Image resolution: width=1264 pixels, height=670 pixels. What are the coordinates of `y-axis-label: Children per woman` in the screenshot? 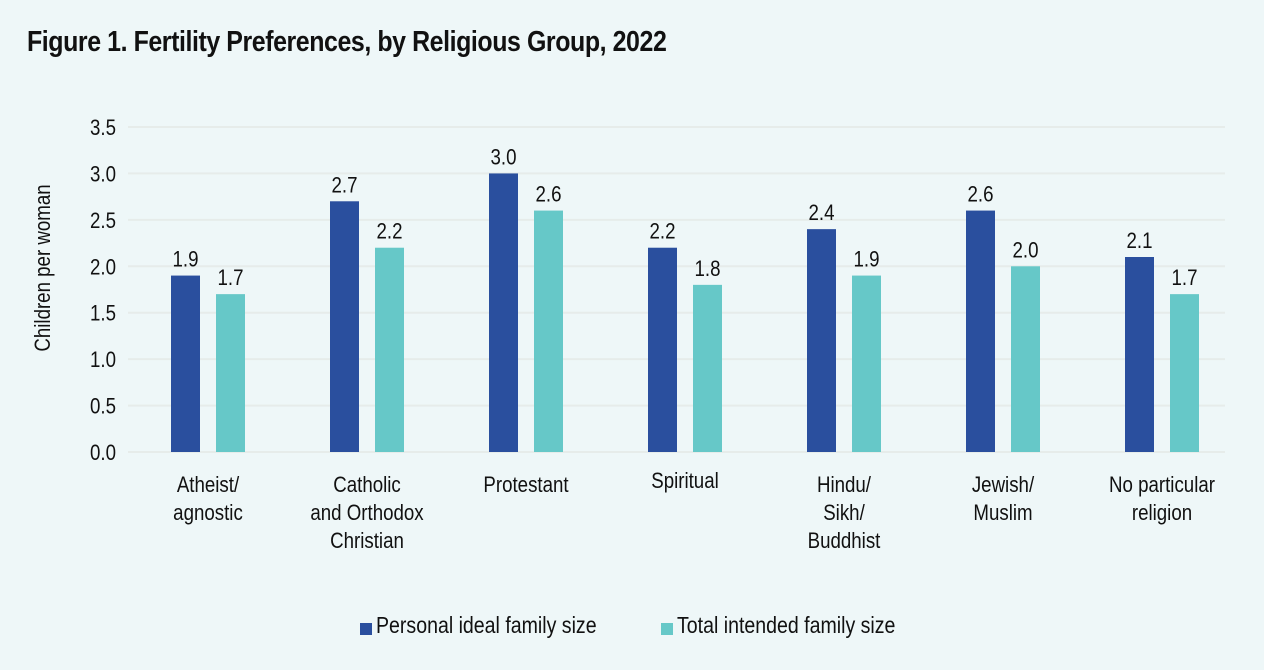 It's located at (44, 267).